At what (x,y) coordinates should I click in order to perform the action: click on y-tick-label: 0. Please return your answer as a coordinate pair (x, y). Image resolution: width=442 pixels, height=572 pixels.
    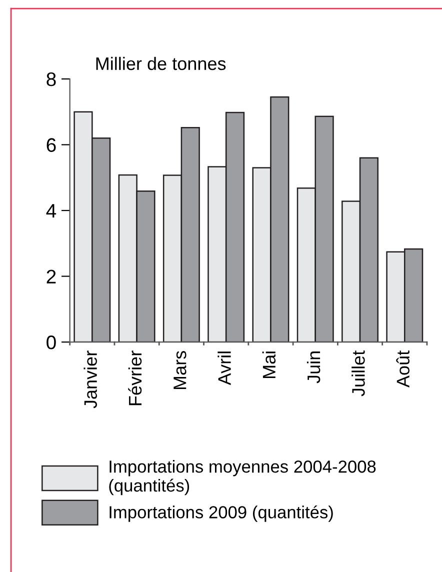
    Looking at the image, I should click on (51, 343).